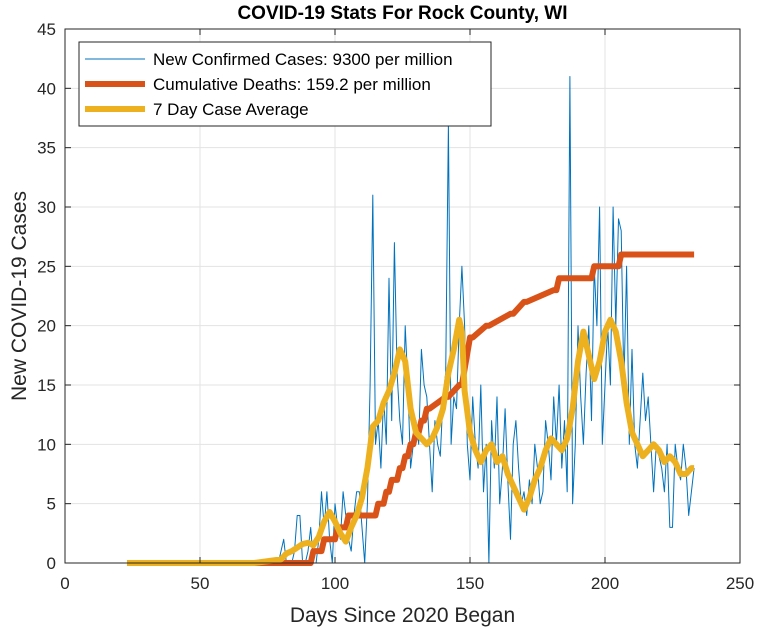 Image resolution: width=761 pixels, height=630 pixels. Describe the element at coordinates (46, 29) in the screenshot. I see `y-tick-label: 45` at that location.